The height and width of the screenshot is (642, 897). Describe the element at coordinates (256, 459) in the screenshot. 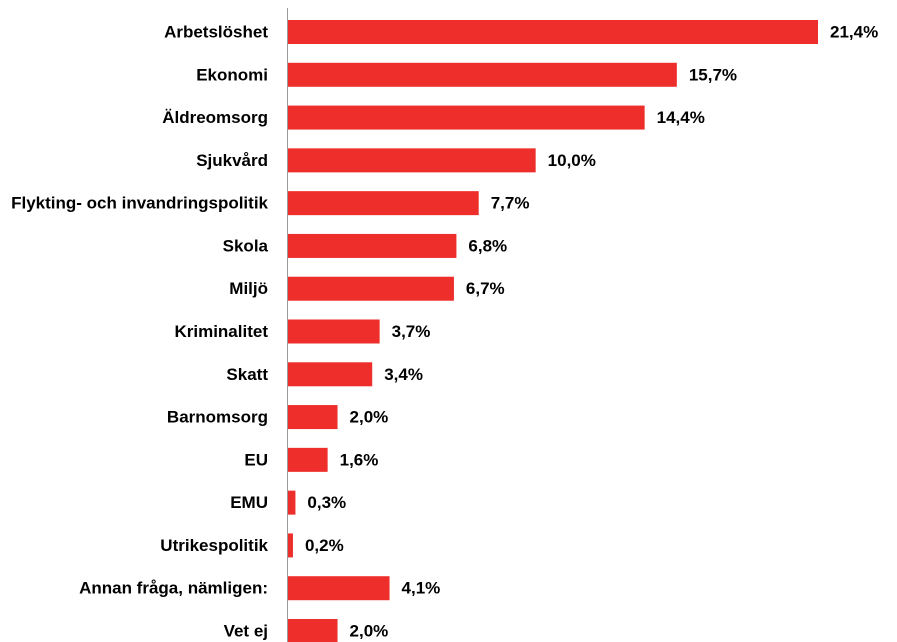

I see `category-label: EU` at that location.